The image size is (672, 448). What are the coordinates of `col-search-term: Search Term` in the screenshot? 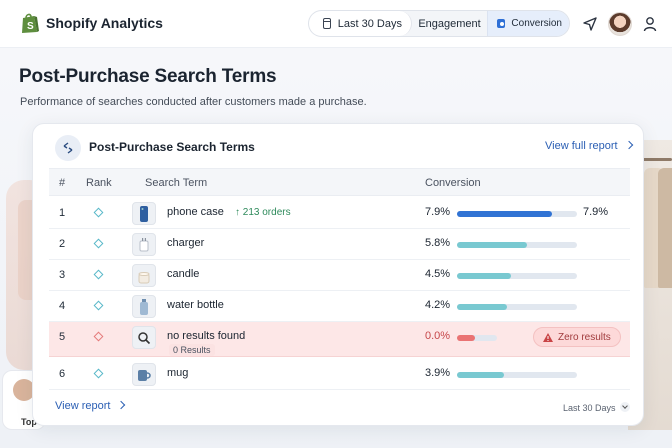 It's located at (176, 183).